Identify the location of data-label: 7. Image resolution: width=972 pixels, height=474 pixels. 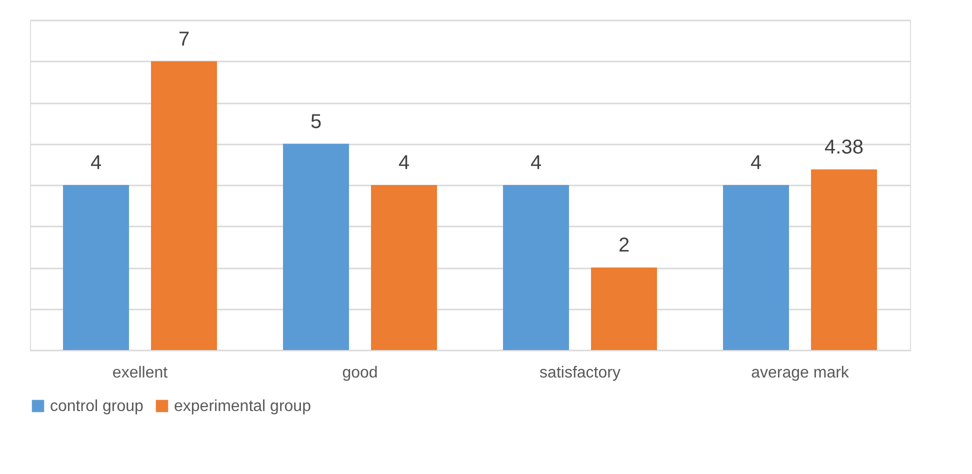
(184, 39).